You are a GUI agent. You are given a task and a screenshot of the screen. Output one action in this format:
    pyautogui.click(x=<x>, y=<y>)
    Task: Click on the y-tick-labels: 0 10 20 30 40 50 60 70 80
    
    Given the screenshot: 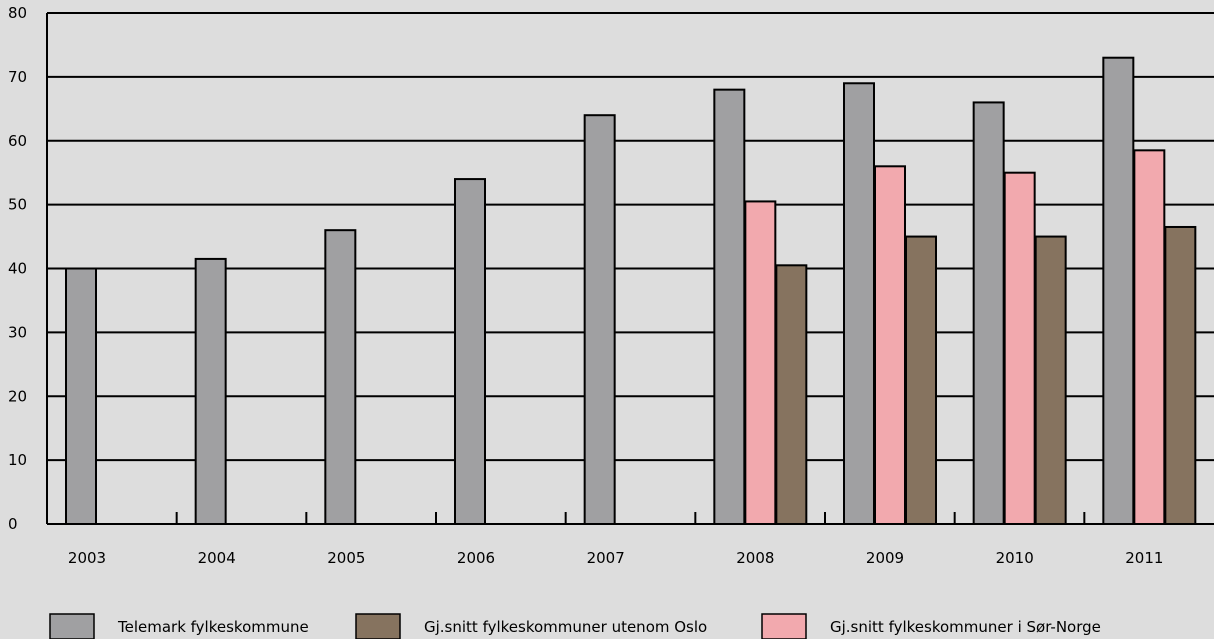 What is the action you would take?
    pyautogui.click(x=17, y=268)
    